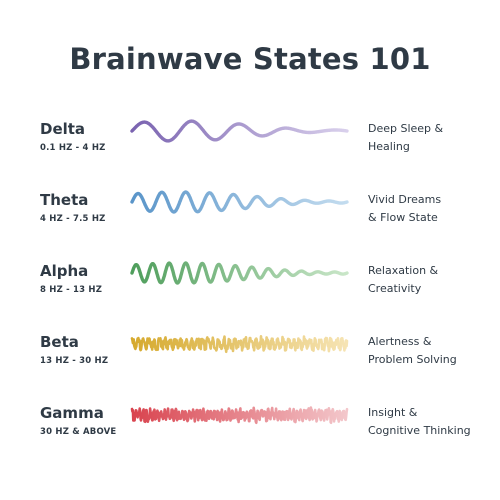 This screenshot has width=500, height=500. What do you see at coordinates (430, 422) in the screenshot?
I see `gamma-description: Insight & Cognitive Thinking` at bounding box center [430, 422].